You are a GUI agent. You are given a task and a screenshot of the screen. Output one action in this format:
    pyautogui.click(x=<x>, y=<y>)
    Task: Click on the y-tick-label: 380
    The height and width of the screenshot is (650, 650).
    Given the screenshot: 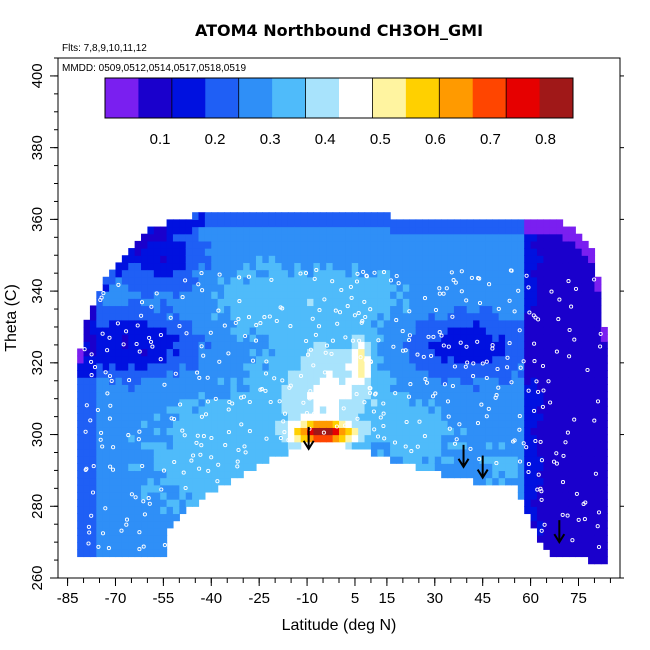 What is the action you would take?
    pyautogui.click(x=37, y=147)
    